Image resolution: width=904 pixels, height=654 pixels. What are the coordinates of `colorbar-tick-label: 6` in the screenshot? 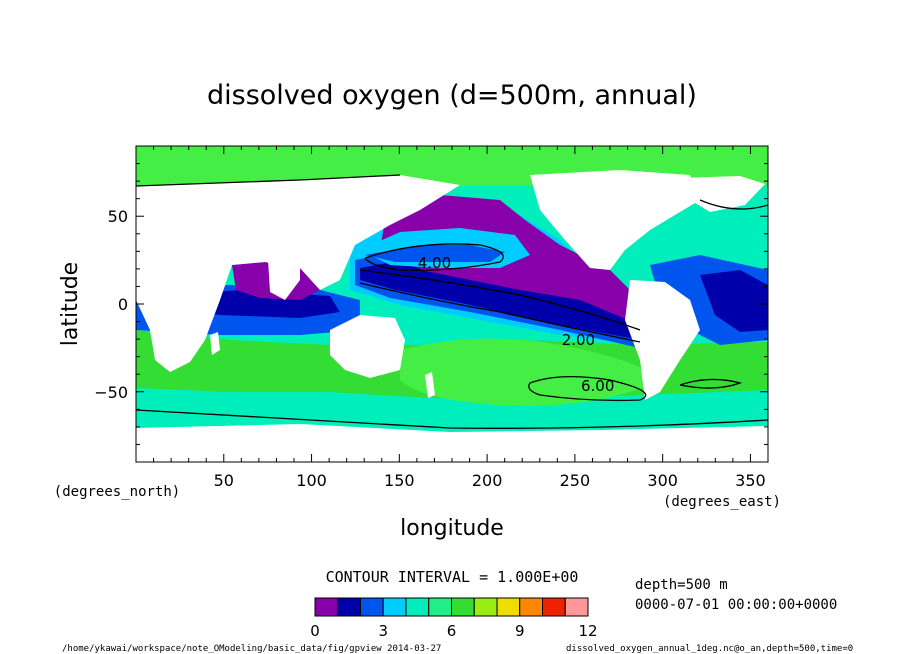 It's located at (452, 631).